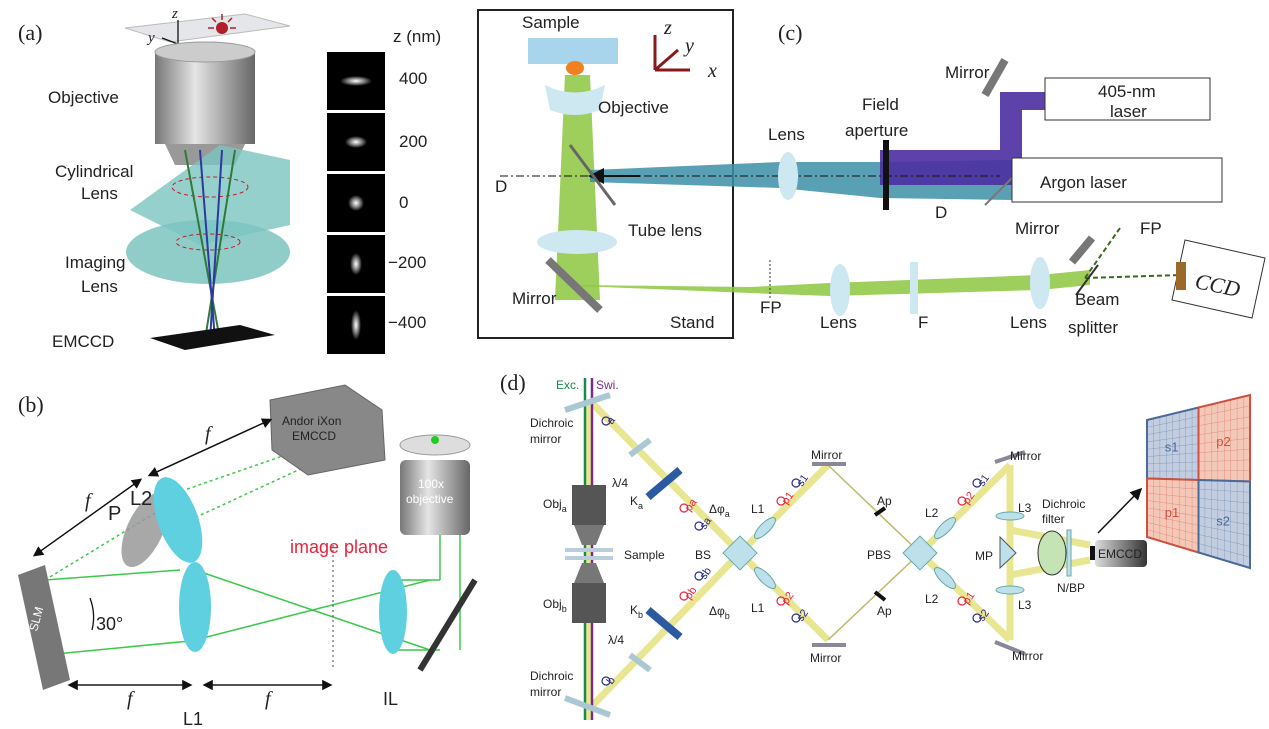  Describe the element at coordinates (884, 501) in the screenshot. I see `label-ap: Ap` at that location.